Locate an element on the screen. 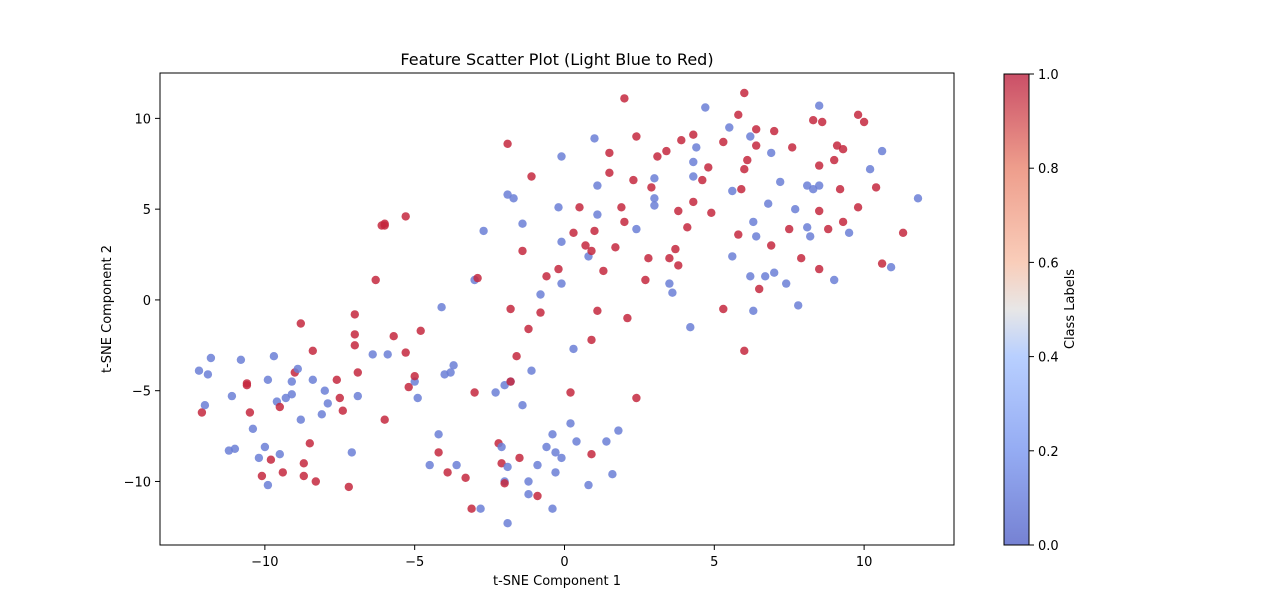  y-axis-label: t-SNE Component 2 is located at coordinates (107, 309).